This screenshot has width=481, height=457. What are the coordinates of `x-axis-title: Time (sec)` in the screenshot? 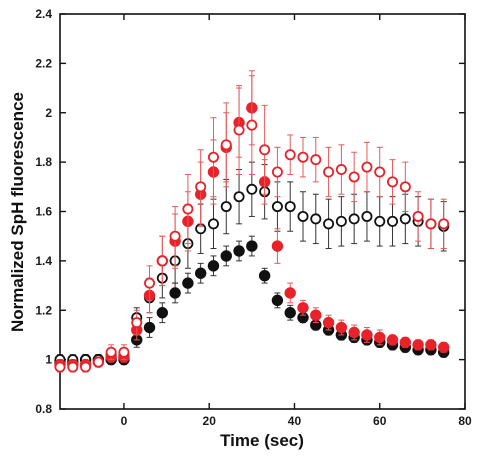 It's located at (262, 440).